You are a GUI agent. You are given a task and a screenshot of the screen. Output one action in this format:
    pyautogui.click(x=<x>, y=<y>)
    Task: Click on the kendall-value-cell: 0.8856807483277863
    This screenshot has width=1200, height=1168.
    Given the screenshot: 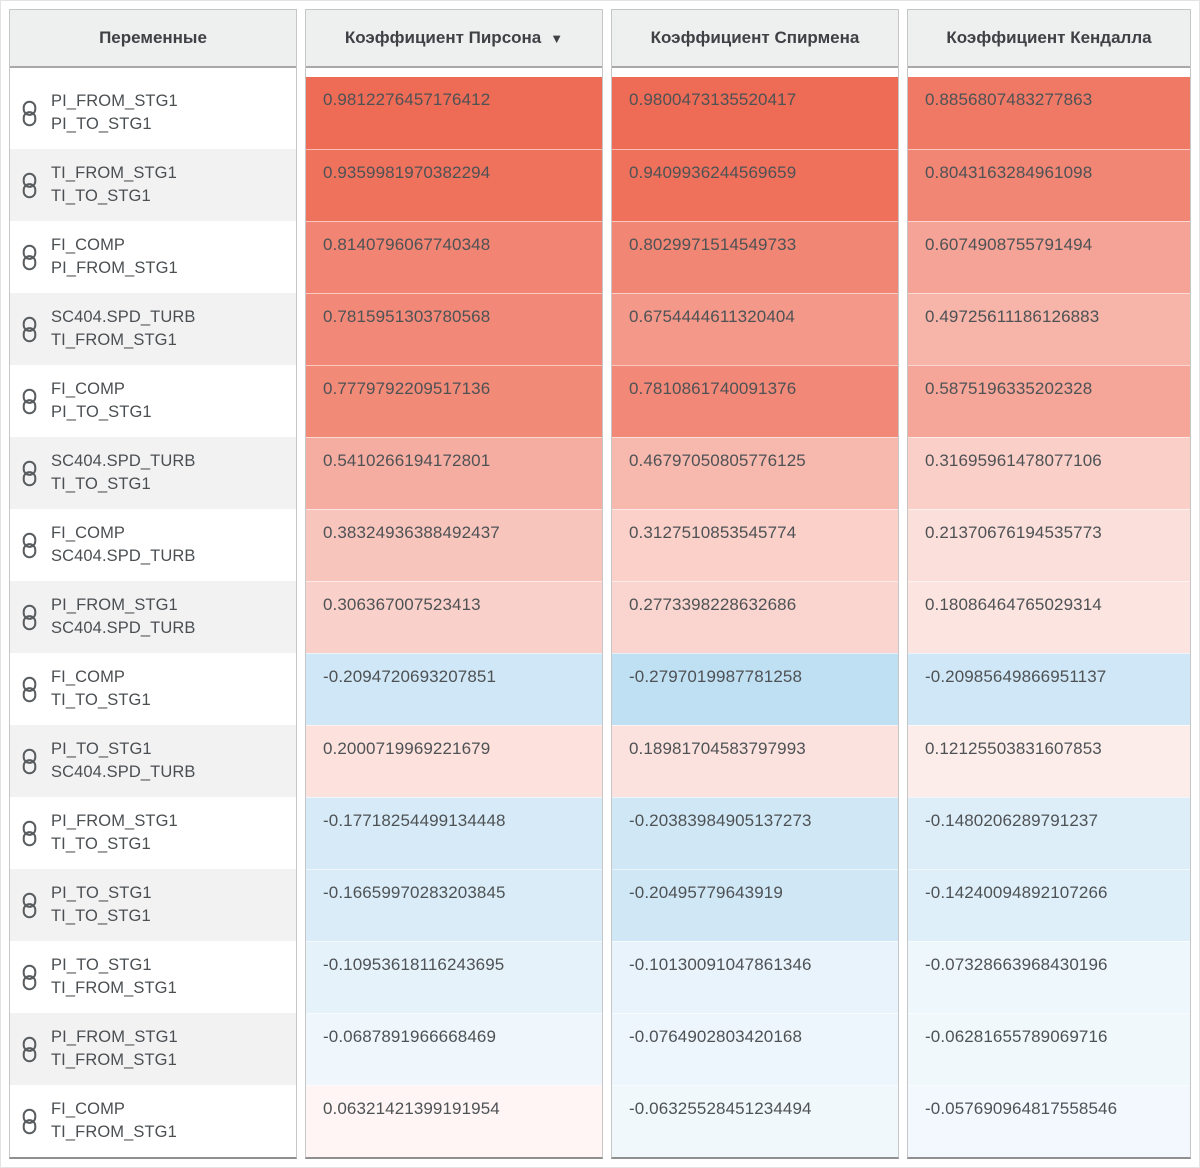 What is the action you would take?
    pyautogui.click(x=1049, y=113)
    